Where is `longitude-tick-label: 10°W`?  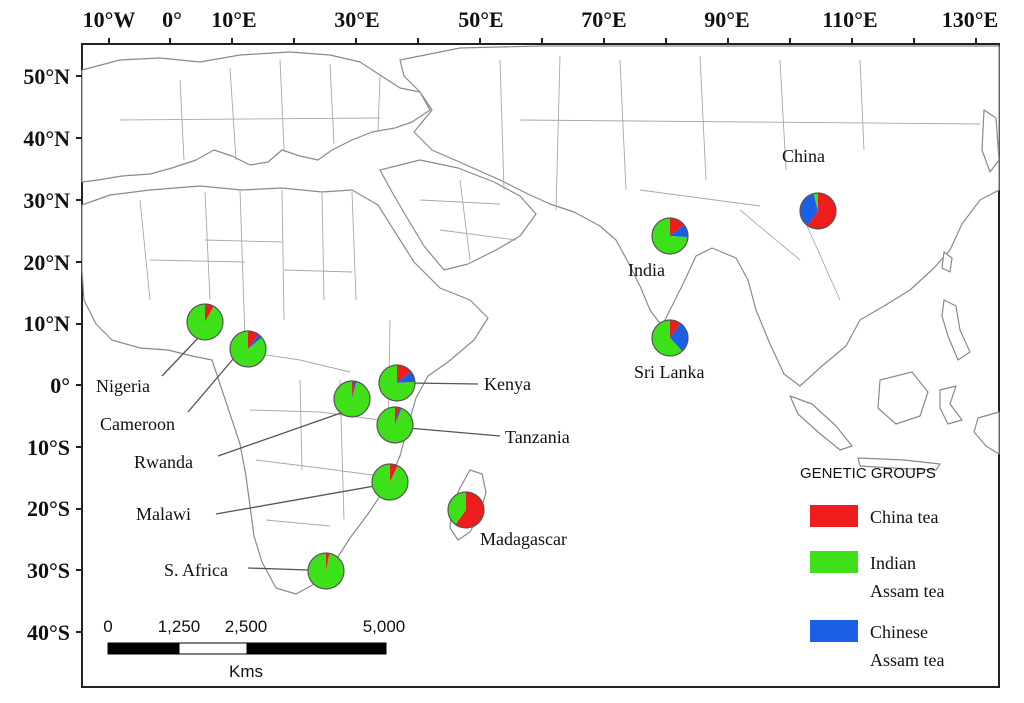 longitude-tick-label: 10°W is located at coordinates (109, 19).